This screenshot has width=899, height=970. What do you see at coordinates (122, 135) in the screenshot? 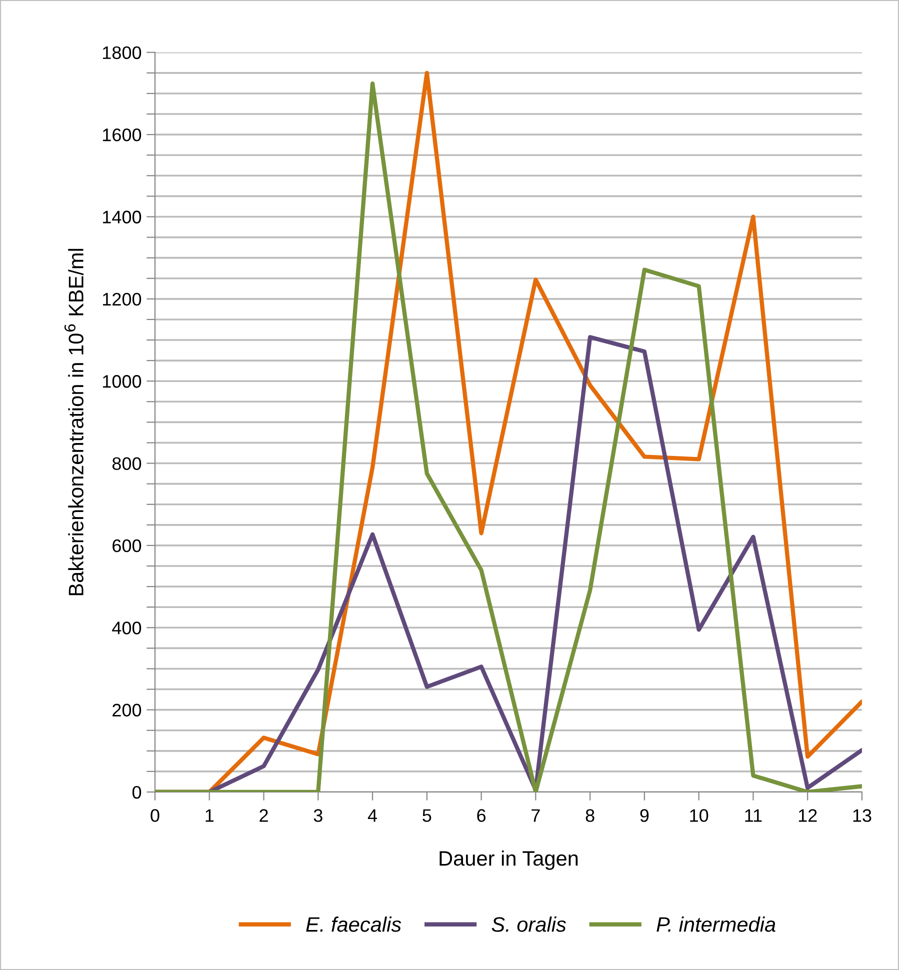
I see `y-tick-label: 1600` at bounding box center [122, 135].